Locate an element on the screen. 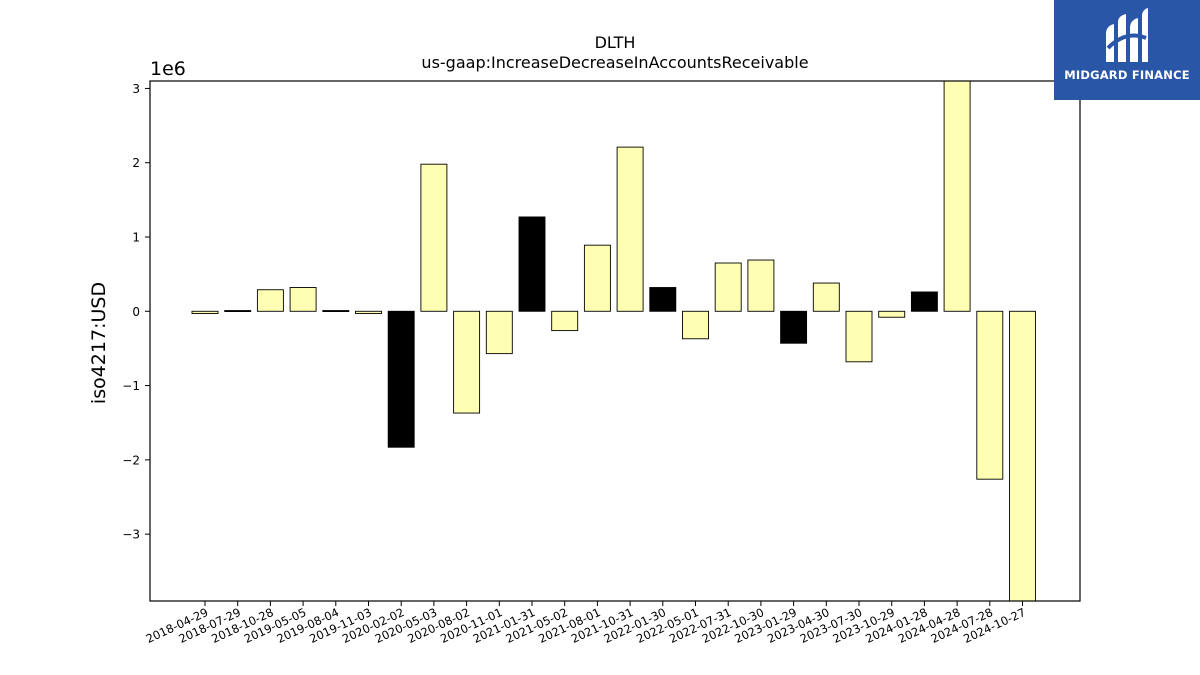 Image resolution: width=1200 pixels, height=675 pixels. brand-mark-icon is located at coordinates (1127, 35).